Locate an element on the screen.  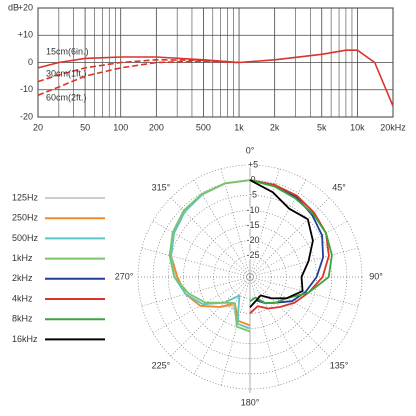
x-tick-label: 20 is located at coordinates (38, 127).